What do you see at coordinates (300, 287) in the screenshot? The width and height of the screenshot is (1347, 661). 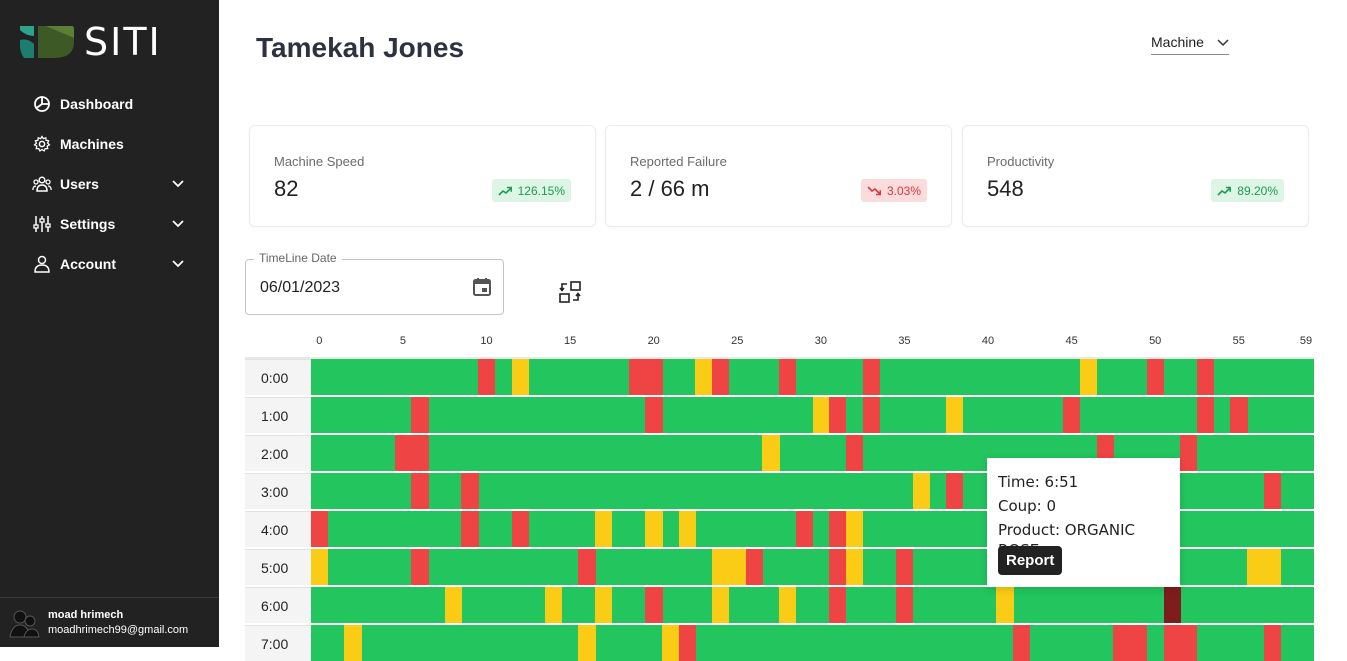 I see `timeline-date-input: 06/01/2023` at bounding box center [300, 287].